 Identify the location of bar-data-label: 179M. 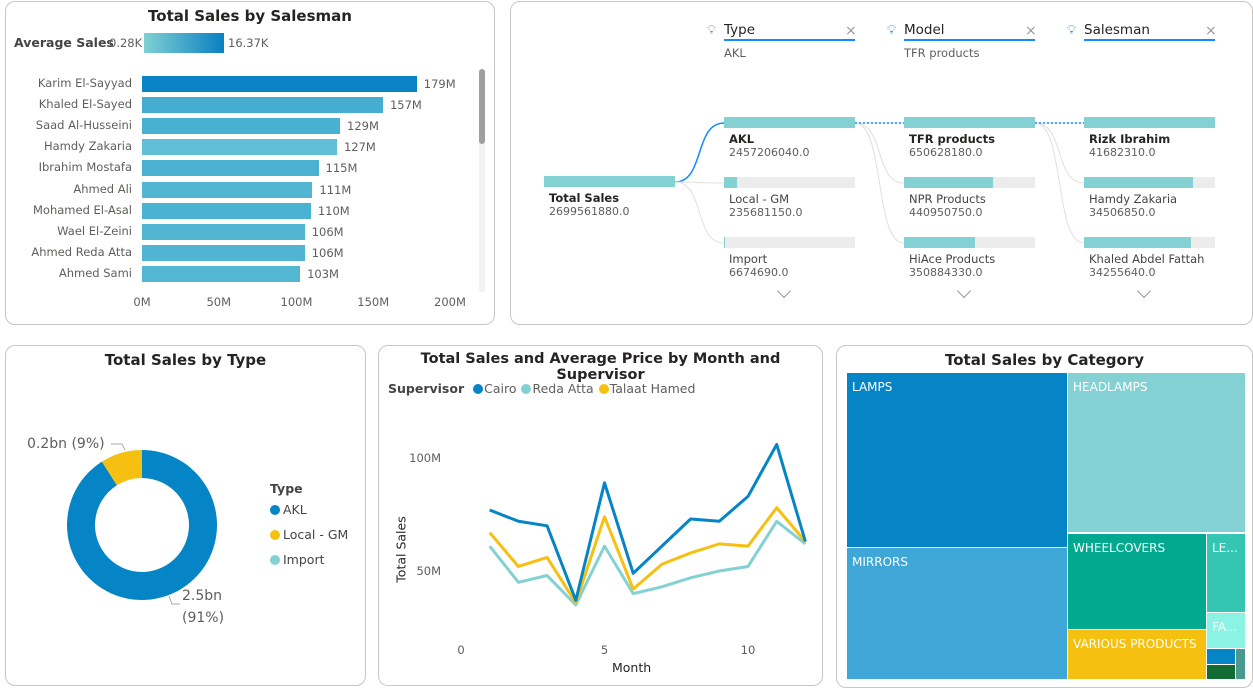
(439, 84).